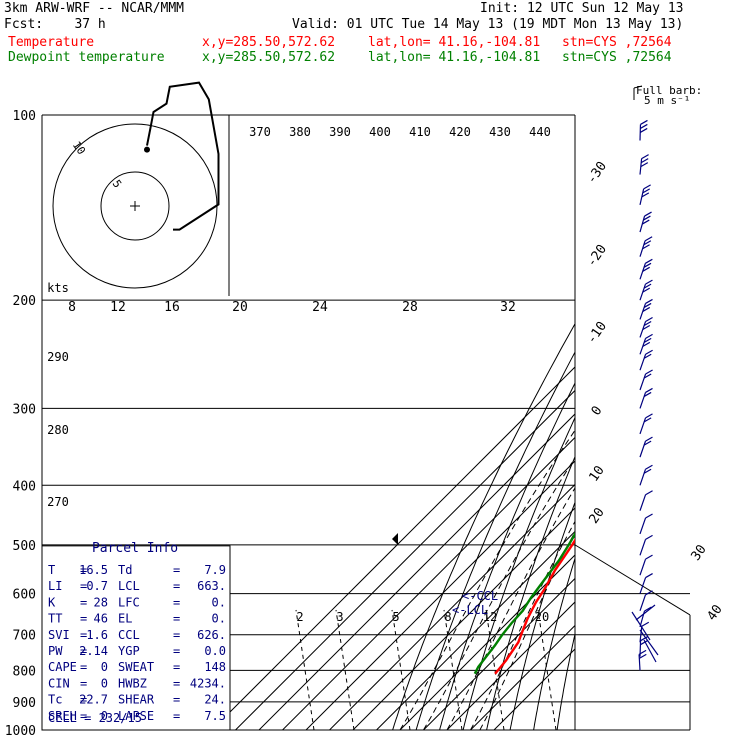 Image resolution: width=740 pixels, height=740 pixels. Describe the element at coordinates (454, 42) in the screenshot. I see `legend-temperature-latlon: lat,lon= 41.16,-104.81` at that location.